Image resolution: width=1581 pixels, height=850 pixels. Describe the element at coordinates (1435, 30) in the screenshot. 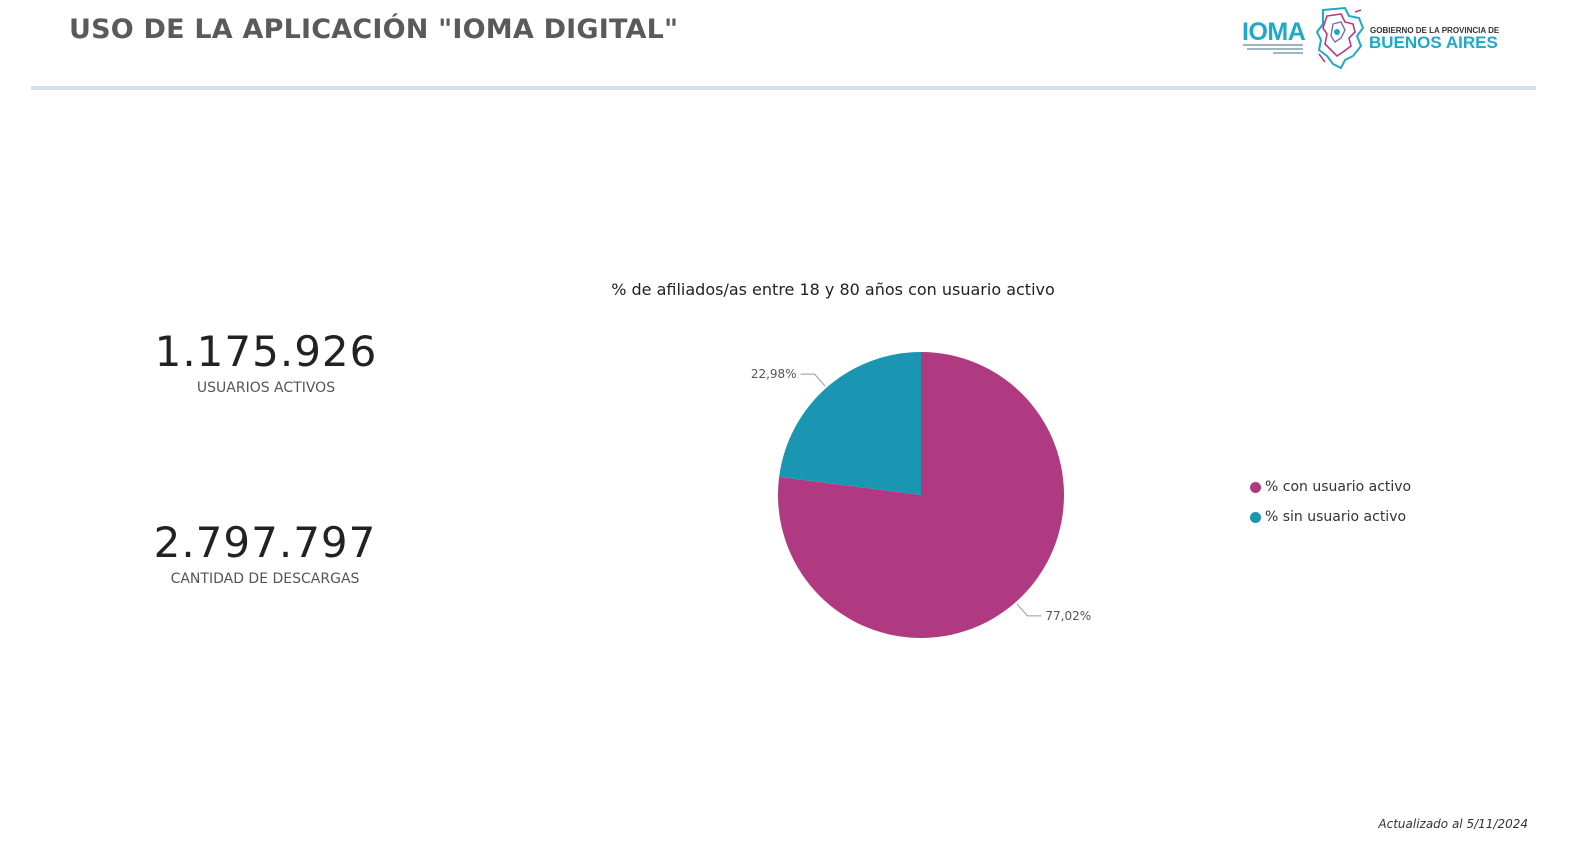

I see `logo-gobierno-text: GOBIERNO DE LA PROVINCIA DE` at that location.